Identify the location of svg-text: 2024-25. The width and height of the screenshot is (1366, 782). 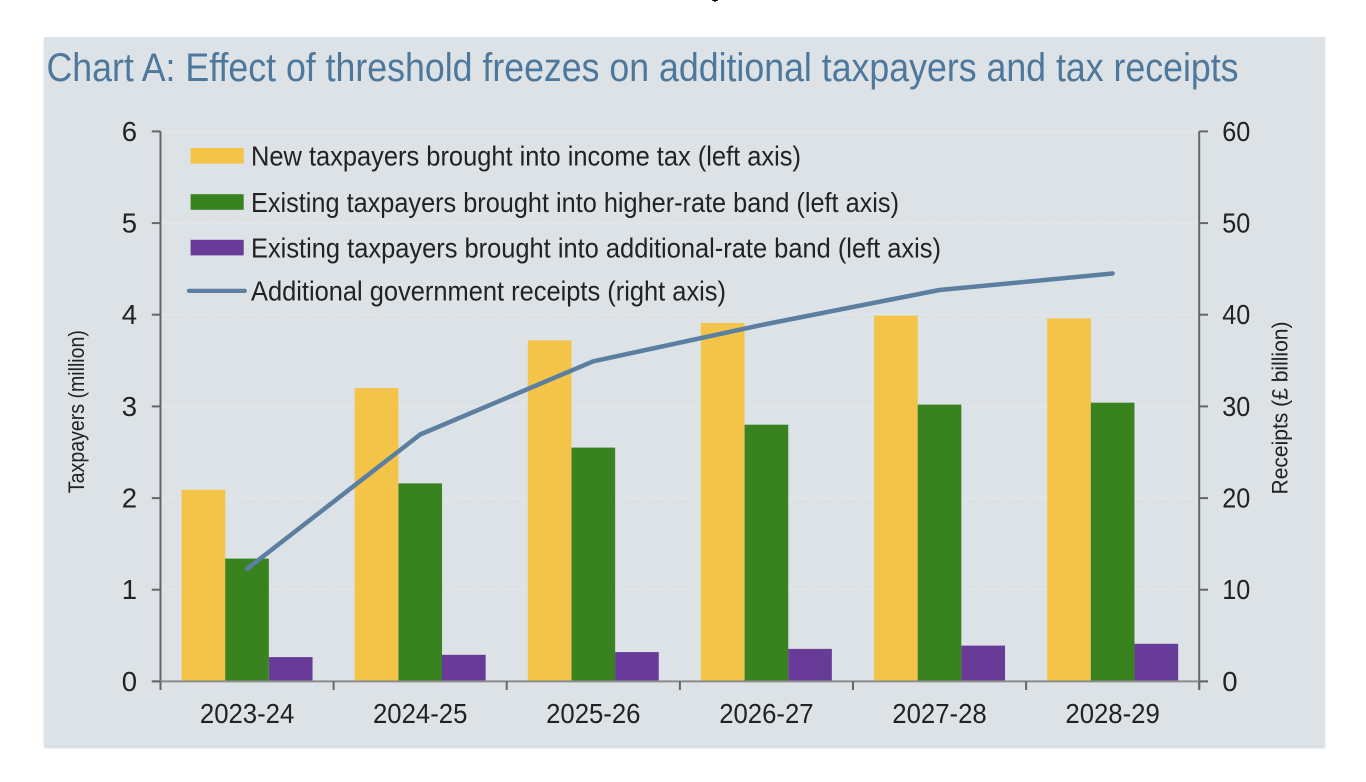
(420, 713).